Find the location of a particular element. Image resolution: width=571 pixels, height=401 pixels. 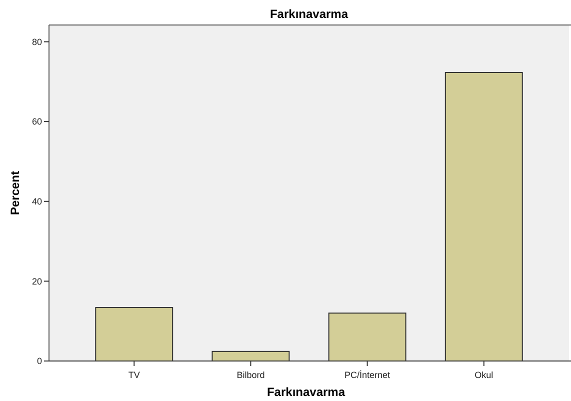

x-axis-title: Farkınavarma is located at coordinates (306, 392).